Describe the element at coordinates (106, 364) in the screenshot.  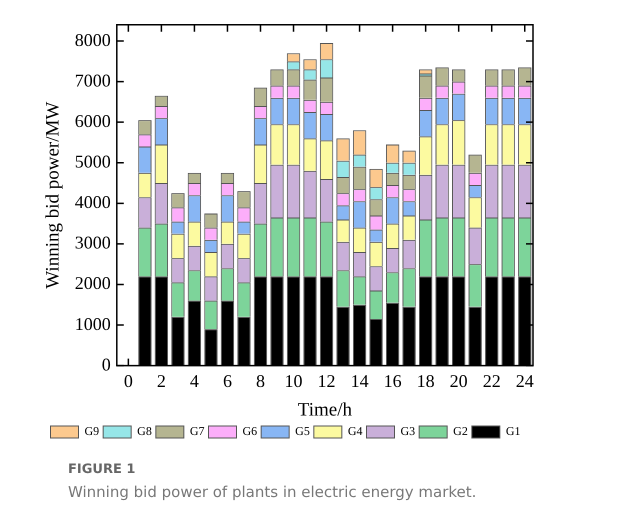
I see `y-tick-label: 0` at that location.